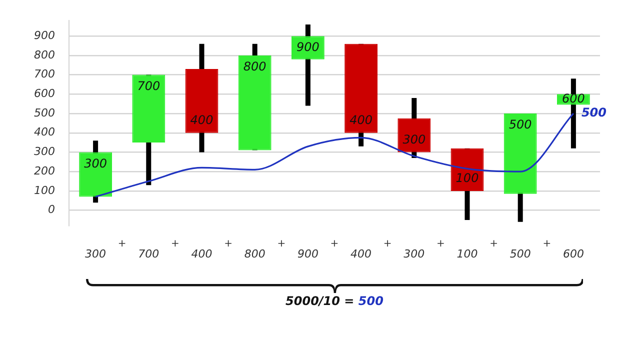 Image resolution: width=640 pixels, height=360 pixels. What do you see at coordinates (148, 85) in the screenshot?
I see `text: 700` at bounding box center [148, 85].